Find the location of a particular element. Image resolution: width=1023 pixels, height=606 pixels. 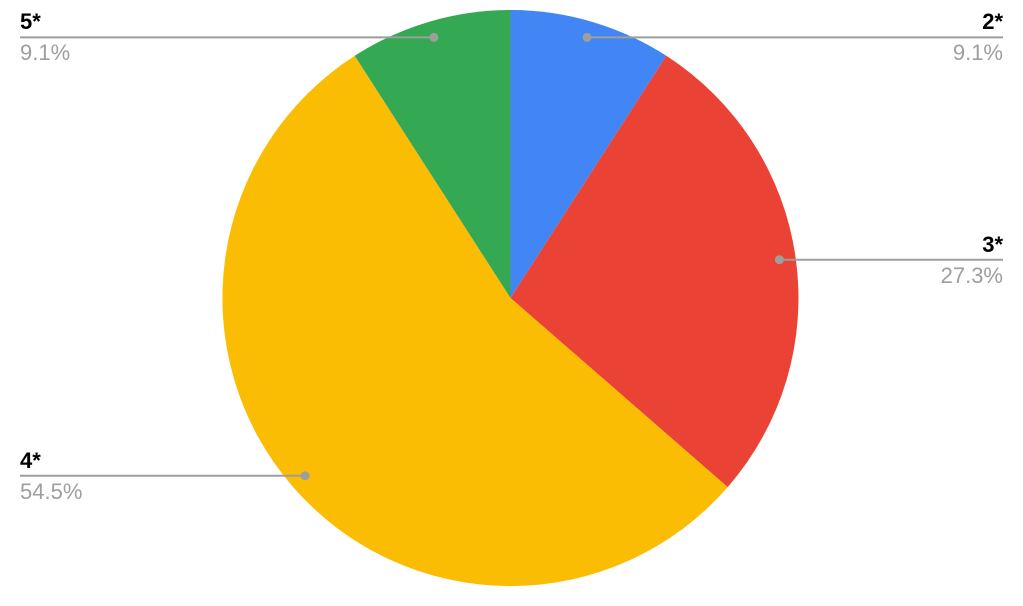

slice-category-label: 5* is located at coordinates (30, 22).